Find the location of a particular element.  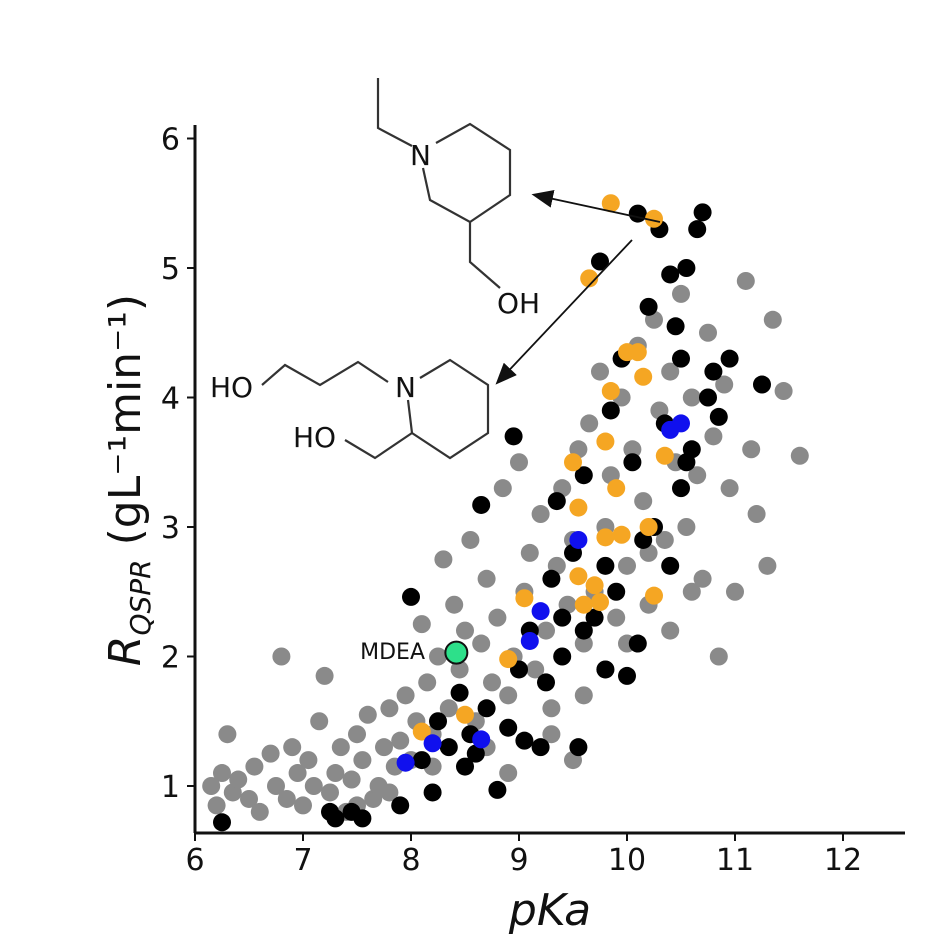

y-tick-label: 6 is located at coordinates (170, 140).